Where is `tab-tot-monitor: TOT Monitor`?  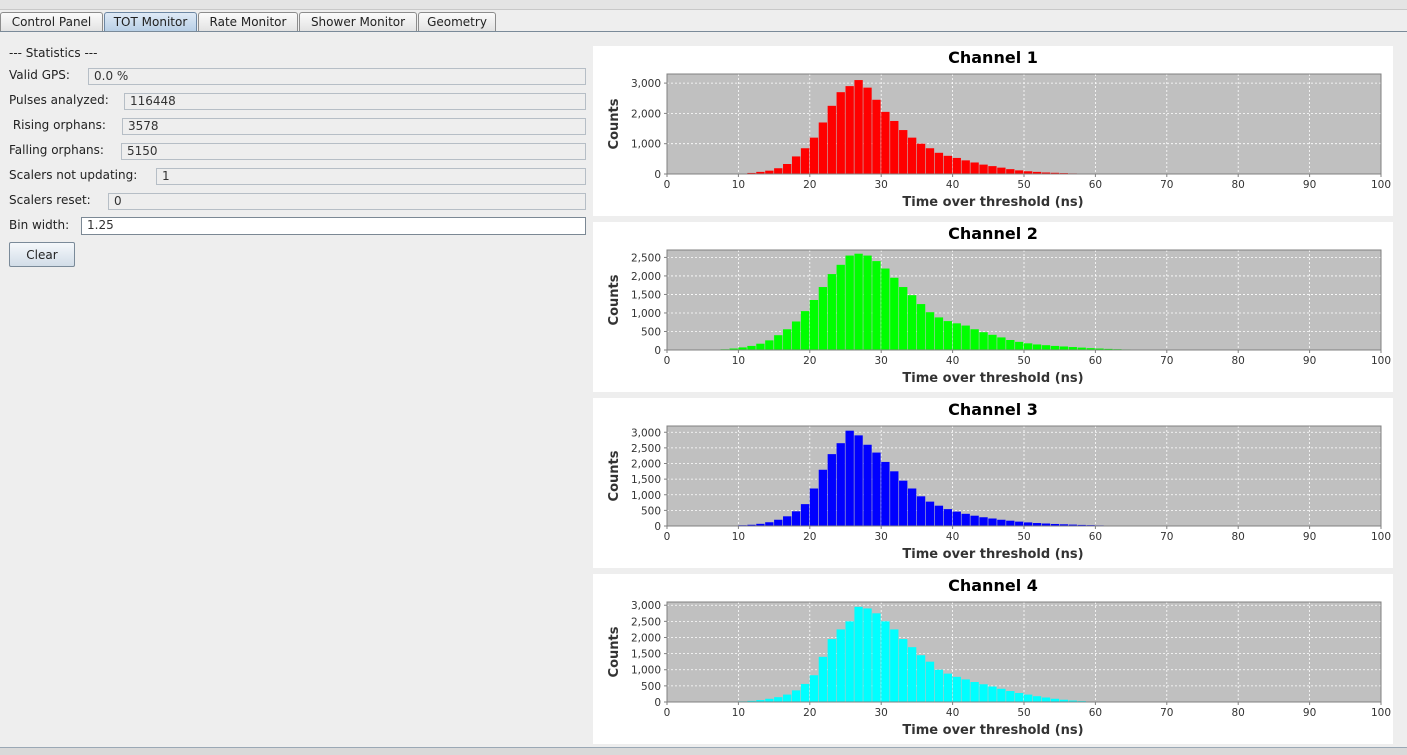 tab-tot-monitor: TOT Monitor is located at coordinates (150, 21).